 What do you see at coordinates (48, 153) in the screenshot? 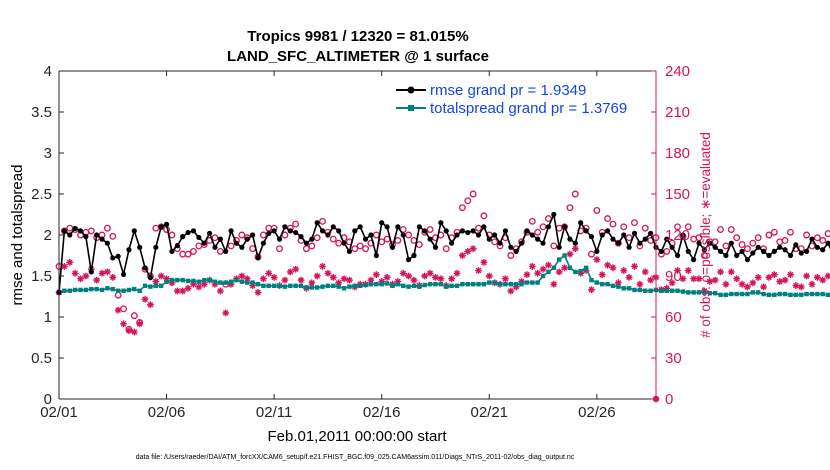
I see `y-tick-label: 3` at bounding box center [48, 153].